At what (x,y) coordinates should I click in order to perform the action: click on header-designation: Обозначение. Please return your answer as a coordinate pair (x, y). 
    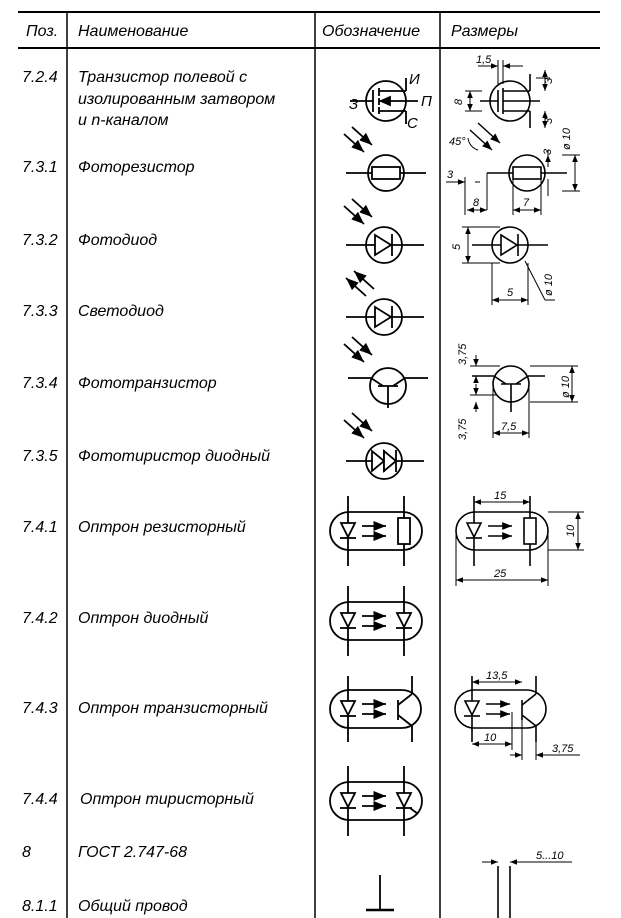
    Looking at the image, I should click on (371, 31).